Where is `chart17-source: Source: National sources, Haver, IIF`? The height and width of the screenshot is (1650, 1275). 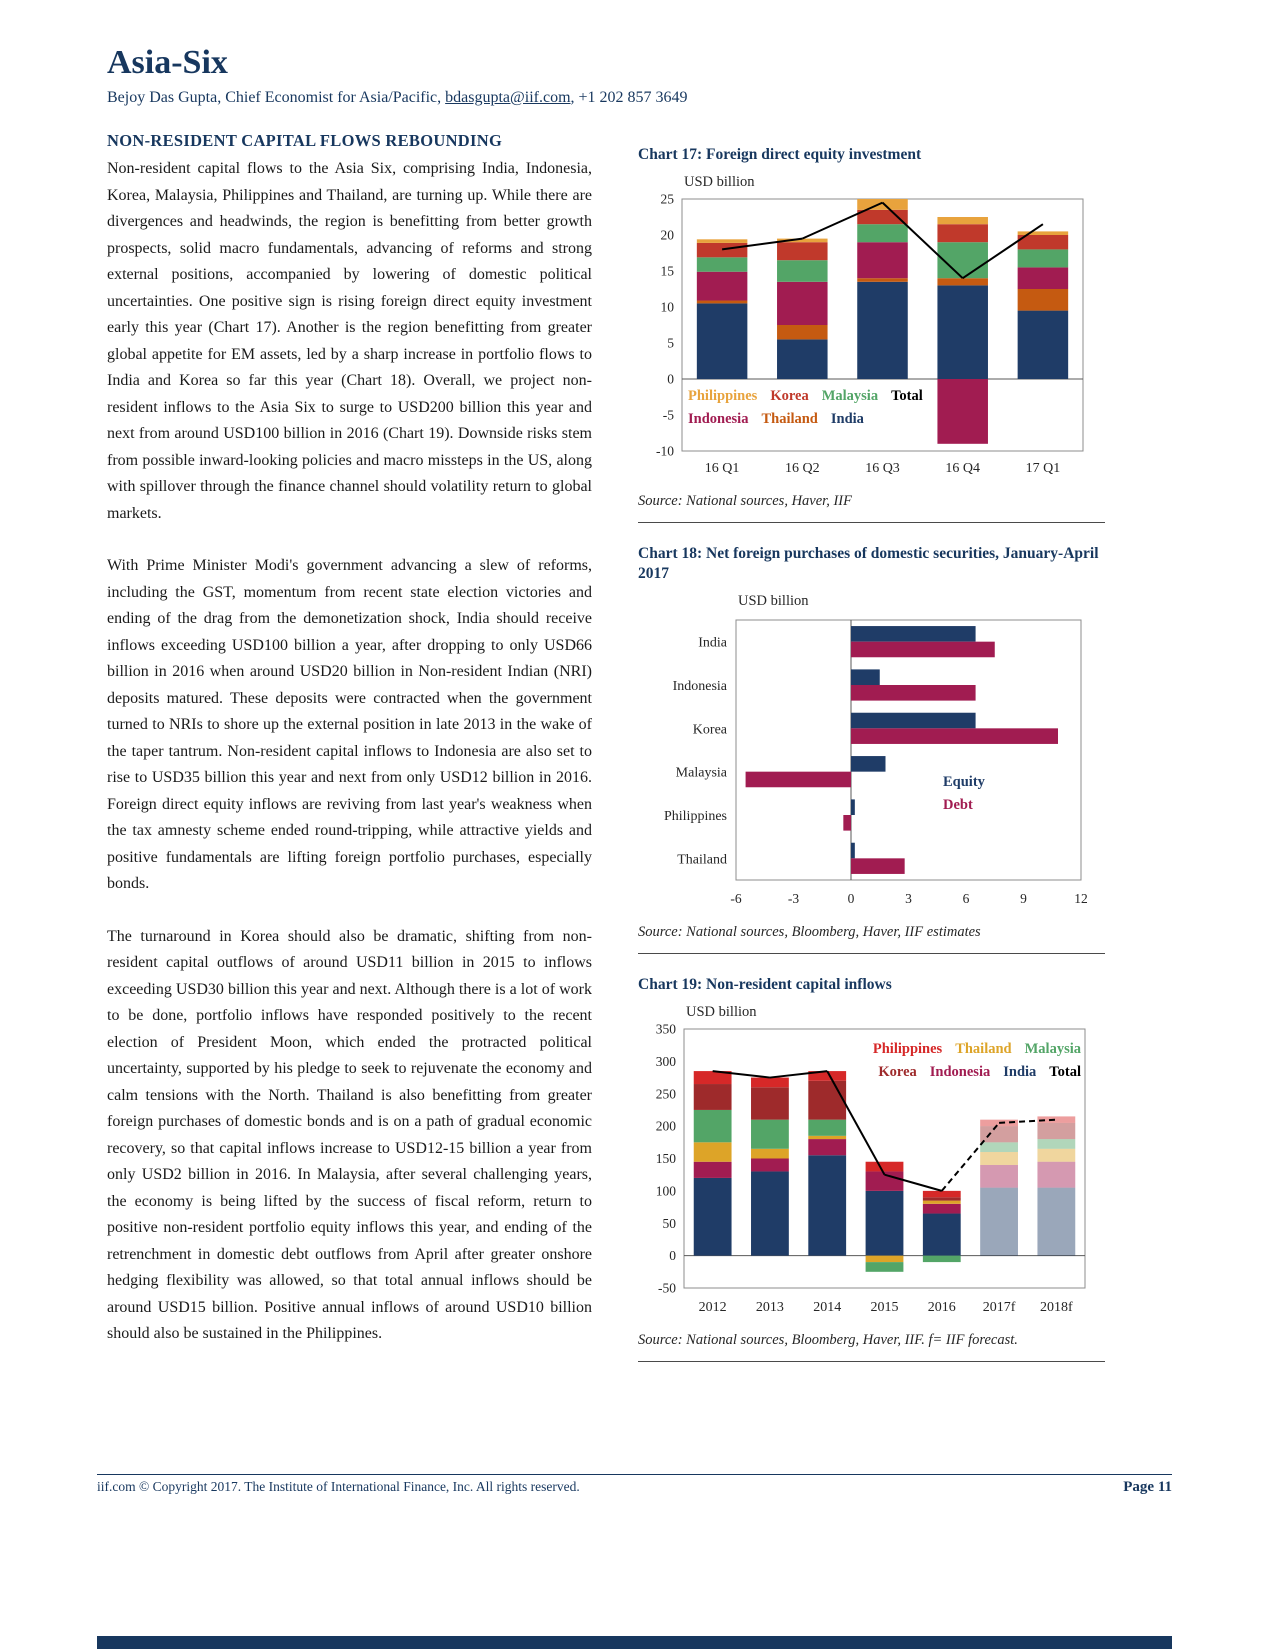
chart17-source: Source: National sources, Haver, IIF is located at coordinates (745, 501).